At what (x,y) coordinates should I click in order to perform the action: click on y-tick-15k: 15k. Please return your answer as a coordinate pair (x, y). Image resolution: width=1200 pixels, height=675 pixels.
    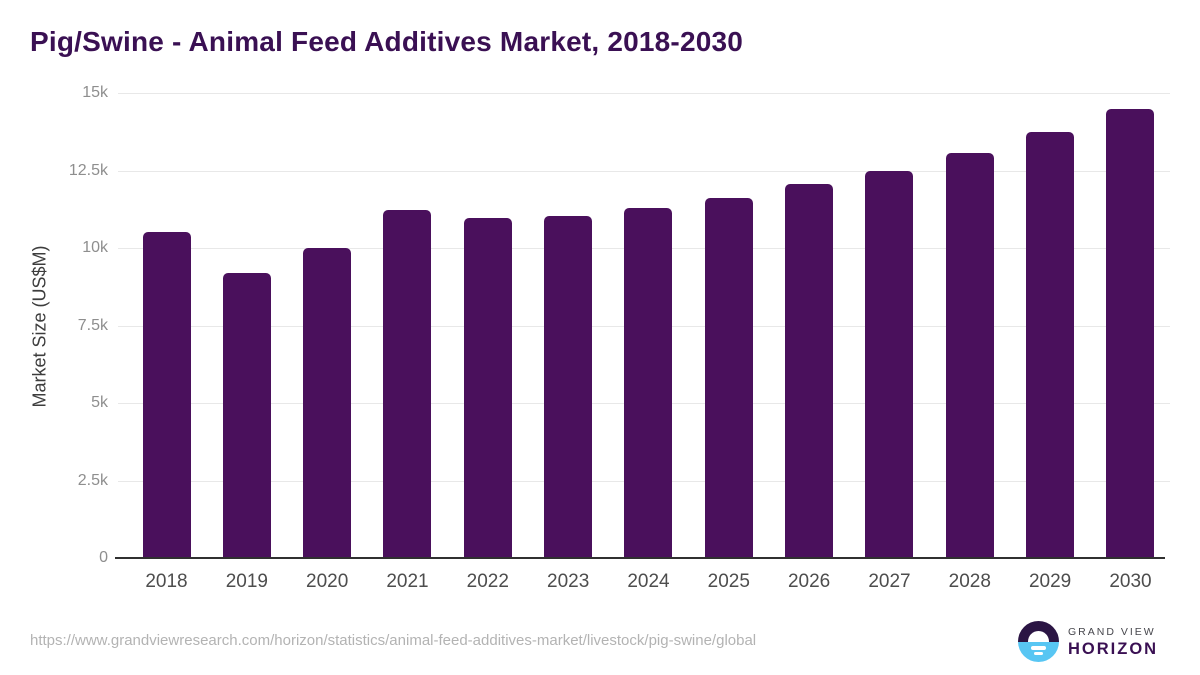
    Looking at the image, I should click on (95, 92).